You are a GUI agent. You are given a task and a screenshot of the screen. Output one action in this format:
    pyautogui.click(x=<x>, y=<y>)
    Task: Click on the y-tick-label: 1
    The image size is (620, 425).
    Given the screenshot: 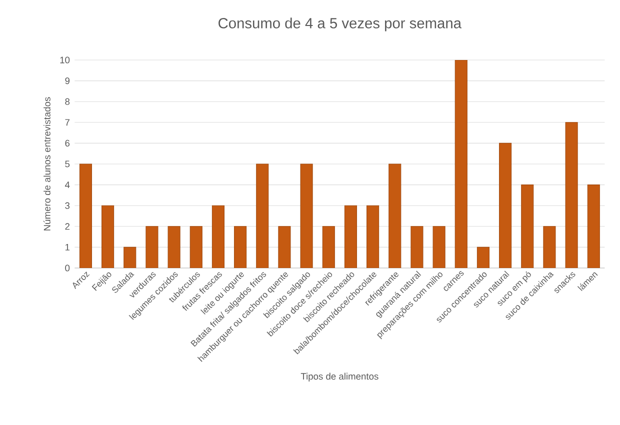 What is the action you would take?
    pyautogui.click(x=67, y=247)
    